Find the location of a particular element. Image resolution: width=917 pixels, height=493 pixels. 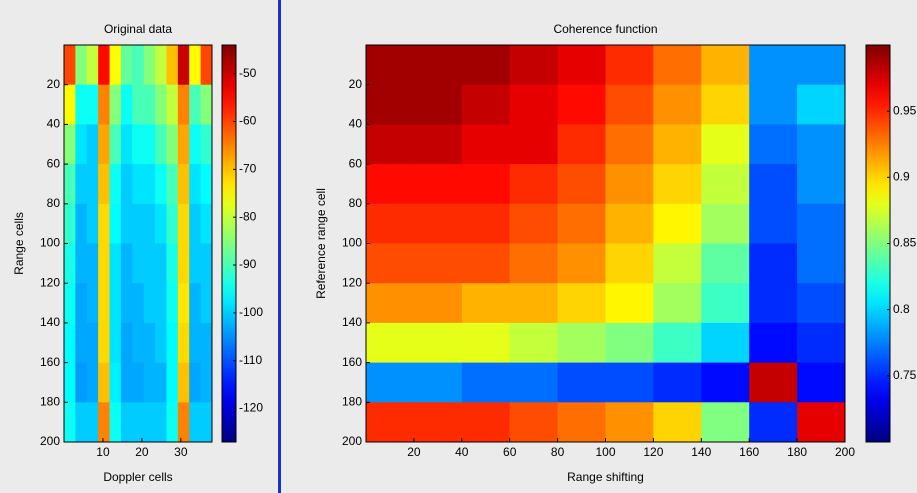

colorbar-tick-label: 0.8 is located at coordinates (901, 309).